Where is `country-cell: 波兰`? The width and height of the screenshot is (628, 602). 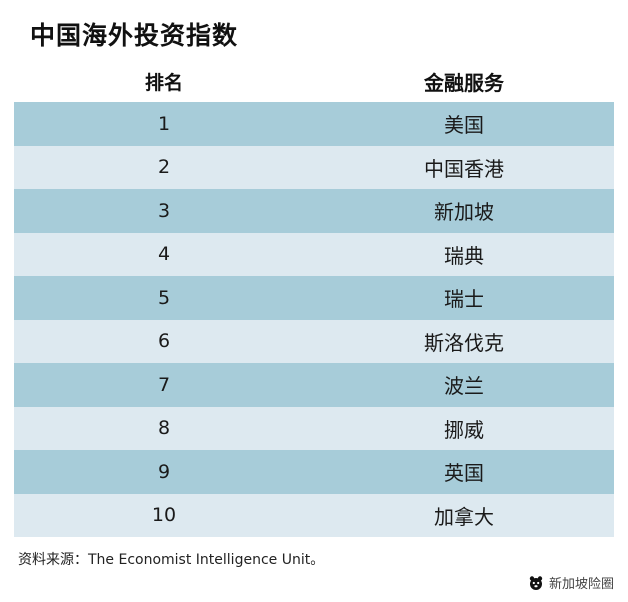
country-cell: 波兰 is located at coordinates (464, 386).